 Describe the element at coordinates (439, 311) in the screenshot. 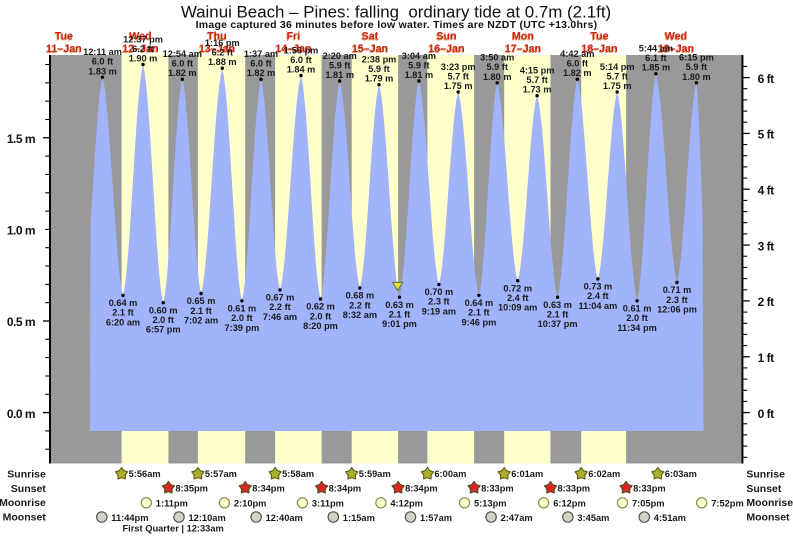

I see `svg-text: 9:19 am` at that location.